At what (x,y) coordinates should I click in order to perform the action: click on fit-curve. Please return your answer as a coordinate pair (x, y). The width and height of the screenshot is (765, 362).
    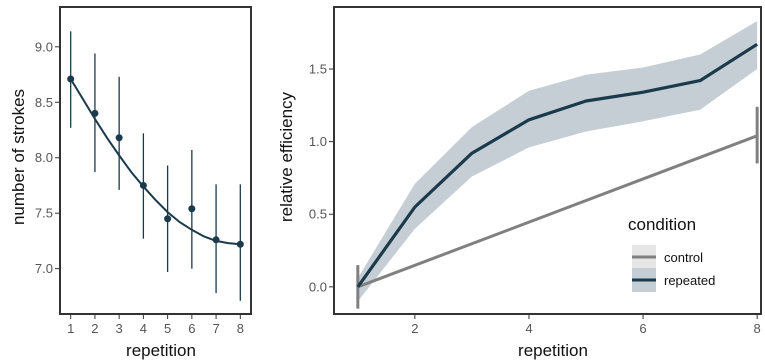
    Looking at the image, I should click on (155, 162).